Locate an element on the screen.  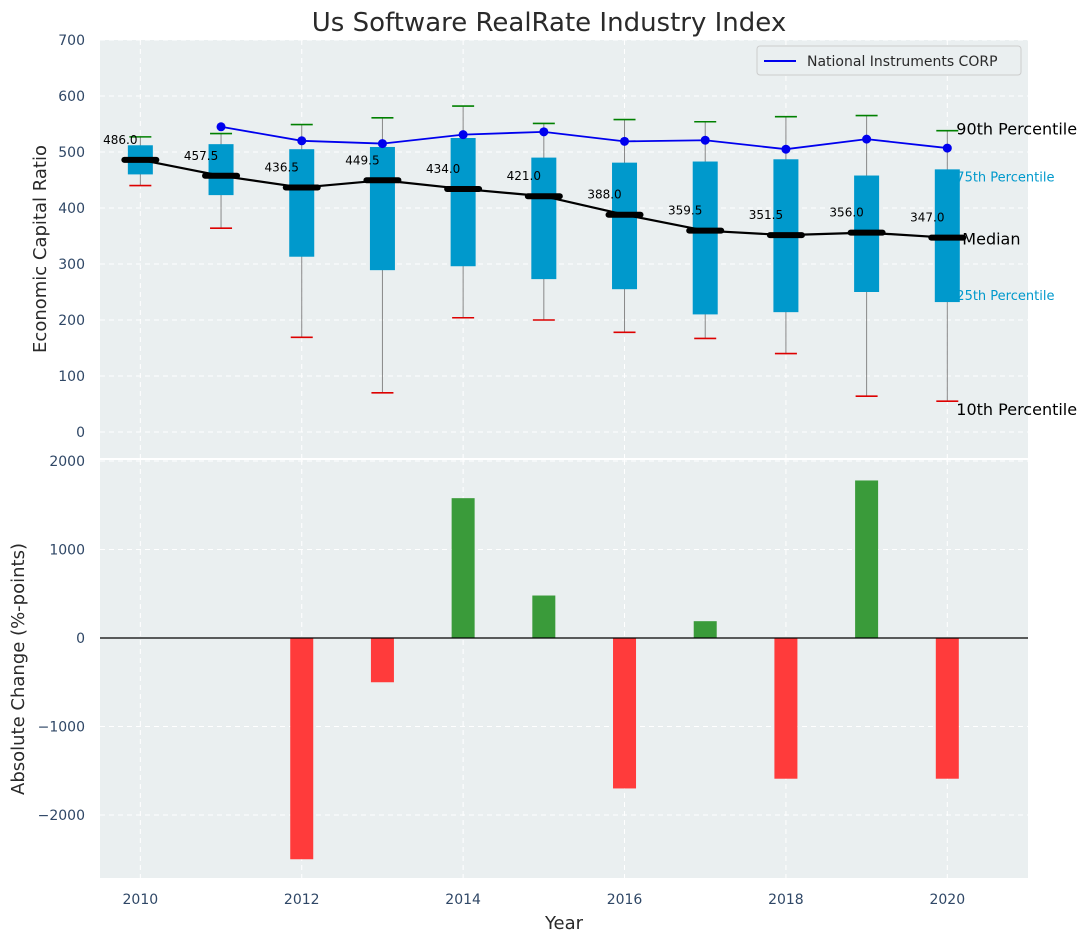
top-y-tick-label: 400 is located at coordinates (71, 209).